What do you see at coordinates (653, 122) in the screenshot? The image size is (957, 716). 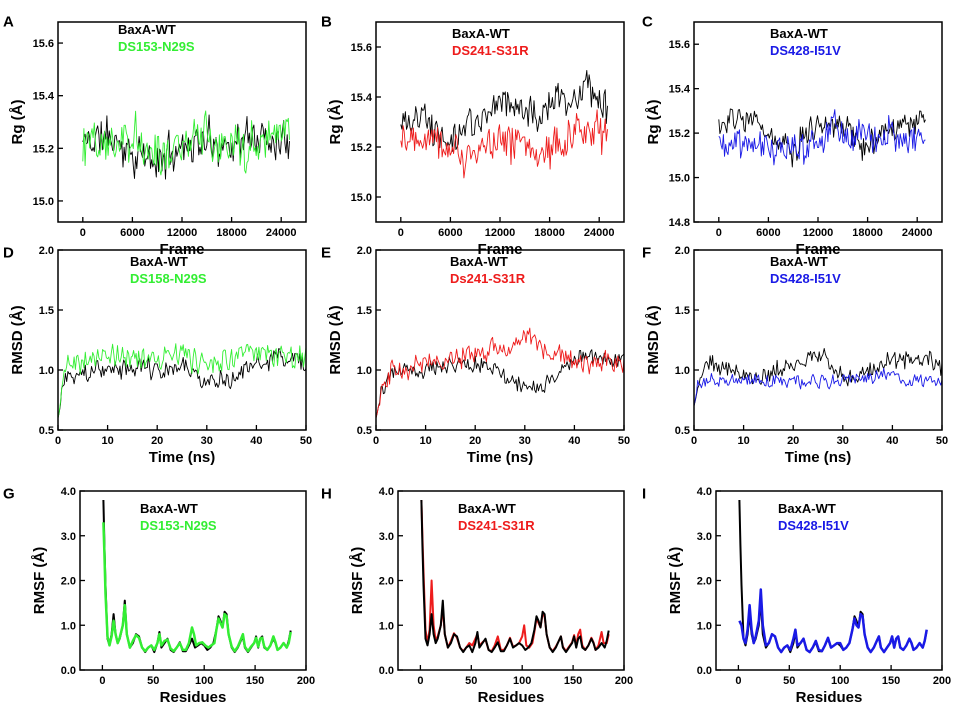 I see `y-axis-label: Rg (Å)` at bounding box center [653, 122].